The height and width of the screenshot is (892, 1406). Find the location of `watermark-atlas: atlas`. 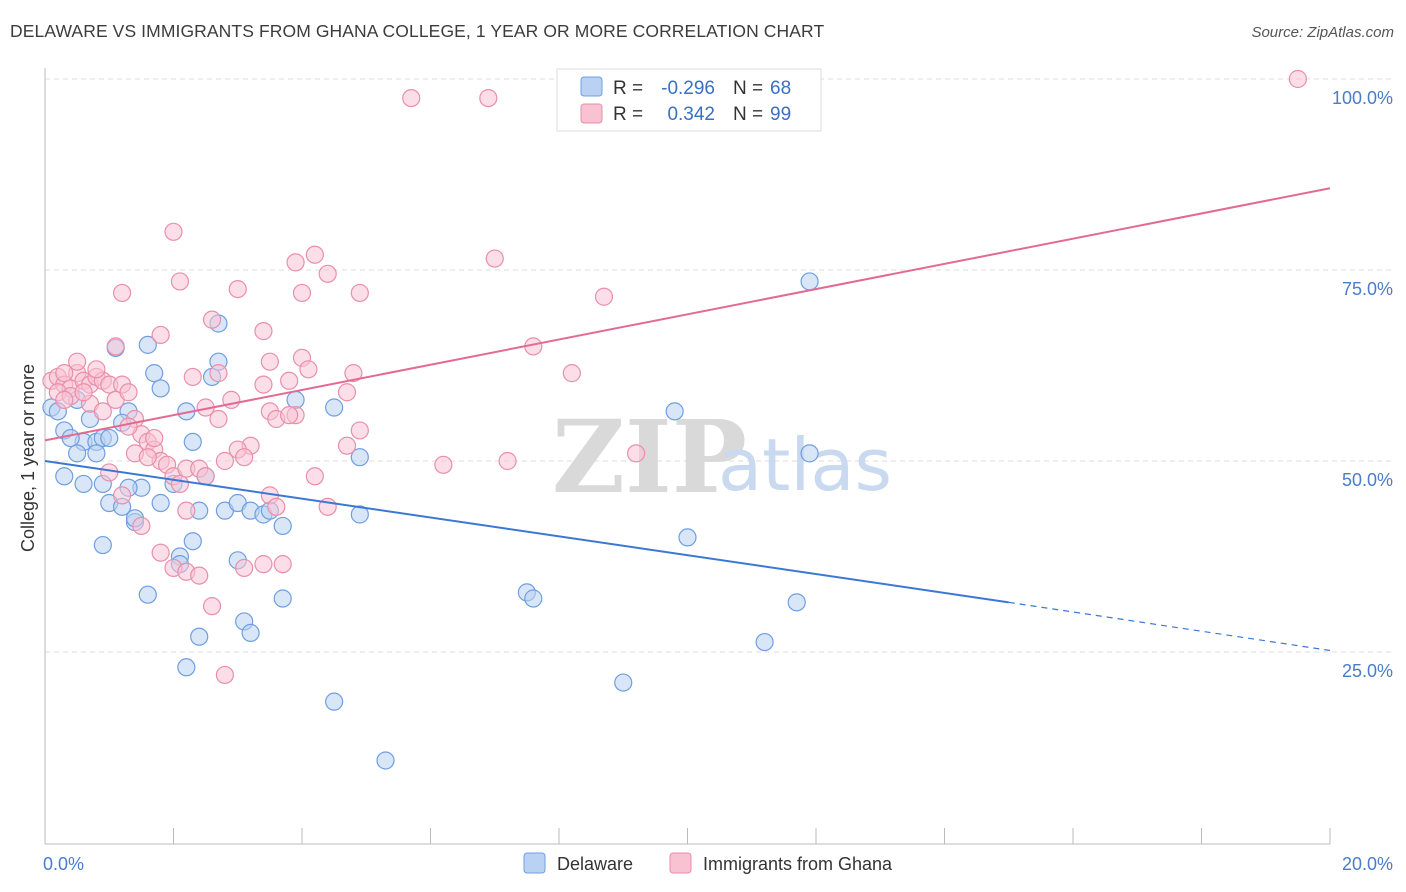

watermark-atlas: atlas is located at coordinates (805, 465).